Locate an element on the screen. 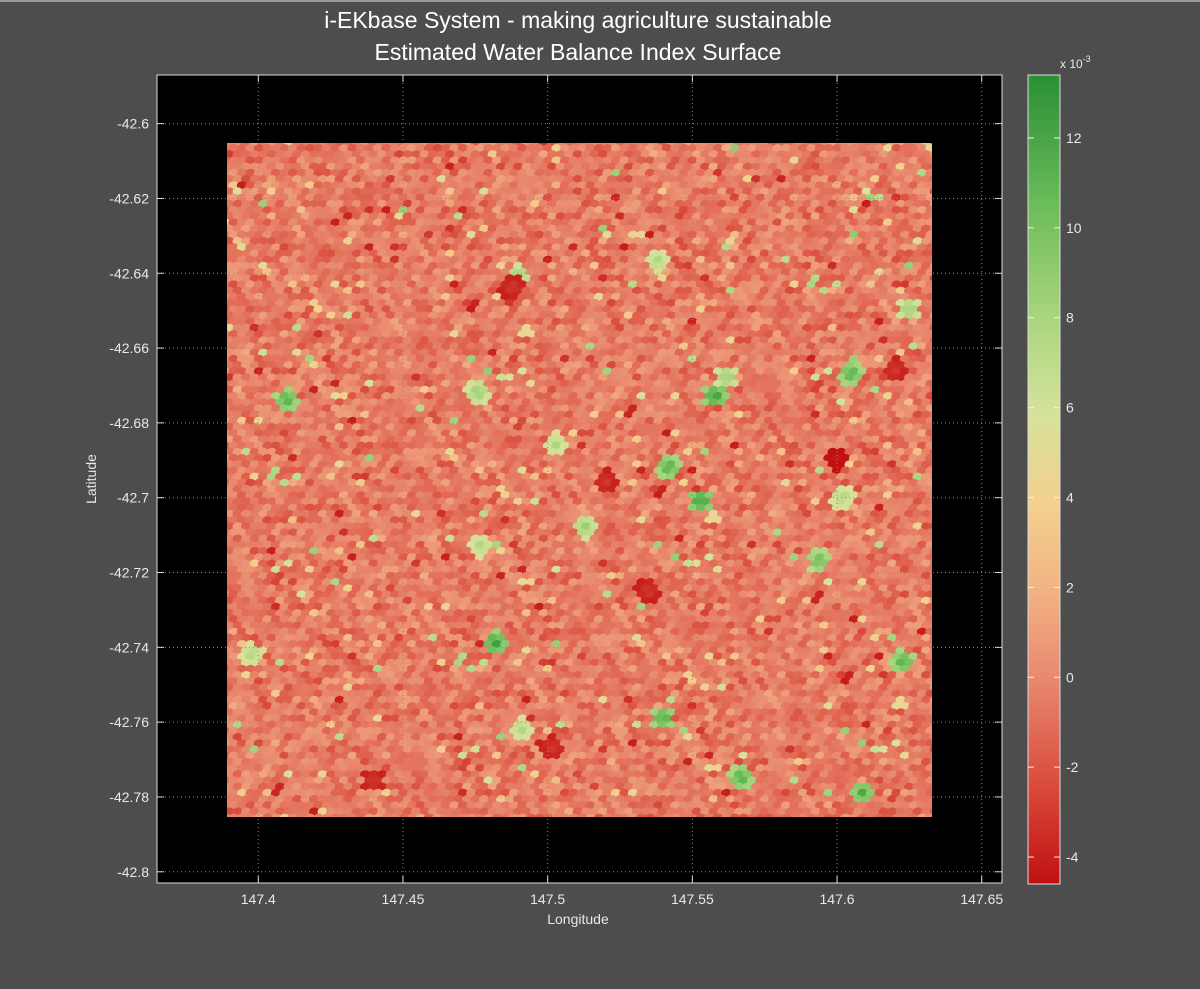  window-top-border is located at coordinates (600, 1).